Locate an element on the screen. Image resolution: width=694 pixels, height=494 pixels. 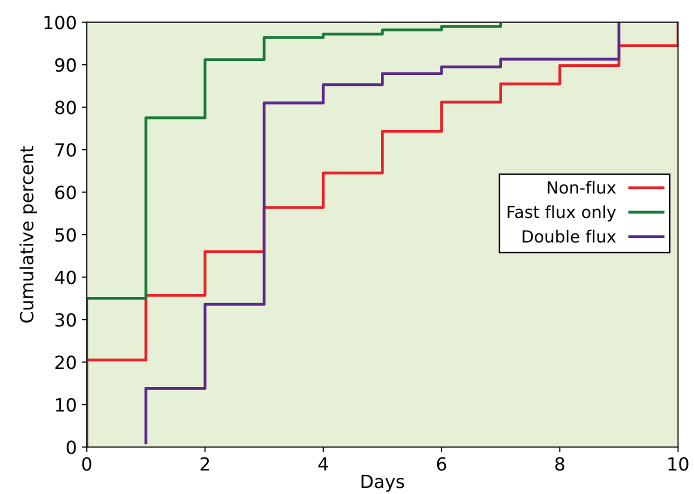
legend-label: Non-flux is located at coordinates (582, 187).